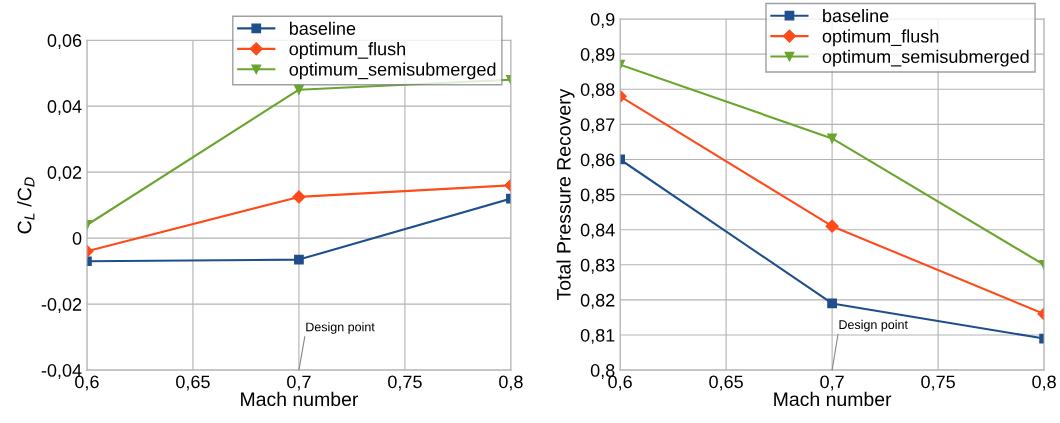 Image resolution: width=1060 pixels, height=423 pixels. I want to click on y-tick-label: 0,89, so click(597, 55).